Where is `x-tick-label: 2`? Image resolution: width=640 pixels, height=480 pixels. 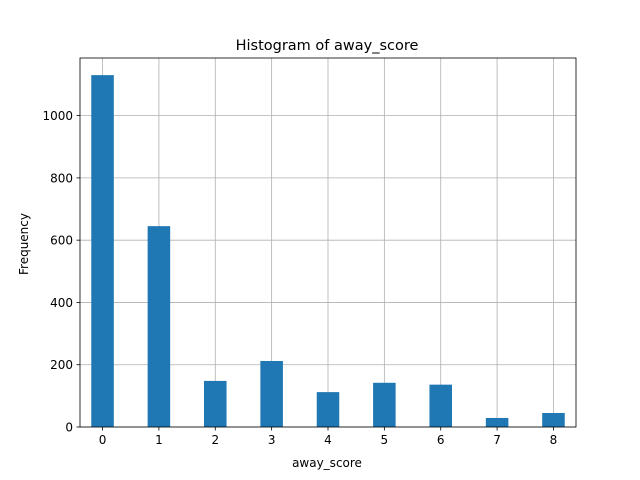 x-tick-label: 2 is located at coordinates (215, 440).